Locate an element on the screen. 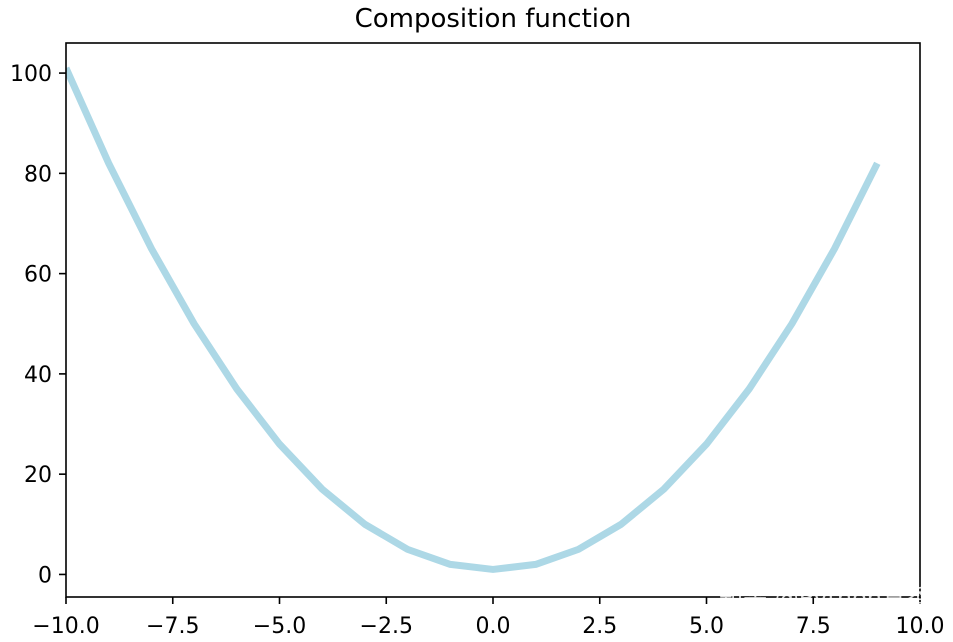  y-tick-label: 40 is located at coordinates (38, 375).